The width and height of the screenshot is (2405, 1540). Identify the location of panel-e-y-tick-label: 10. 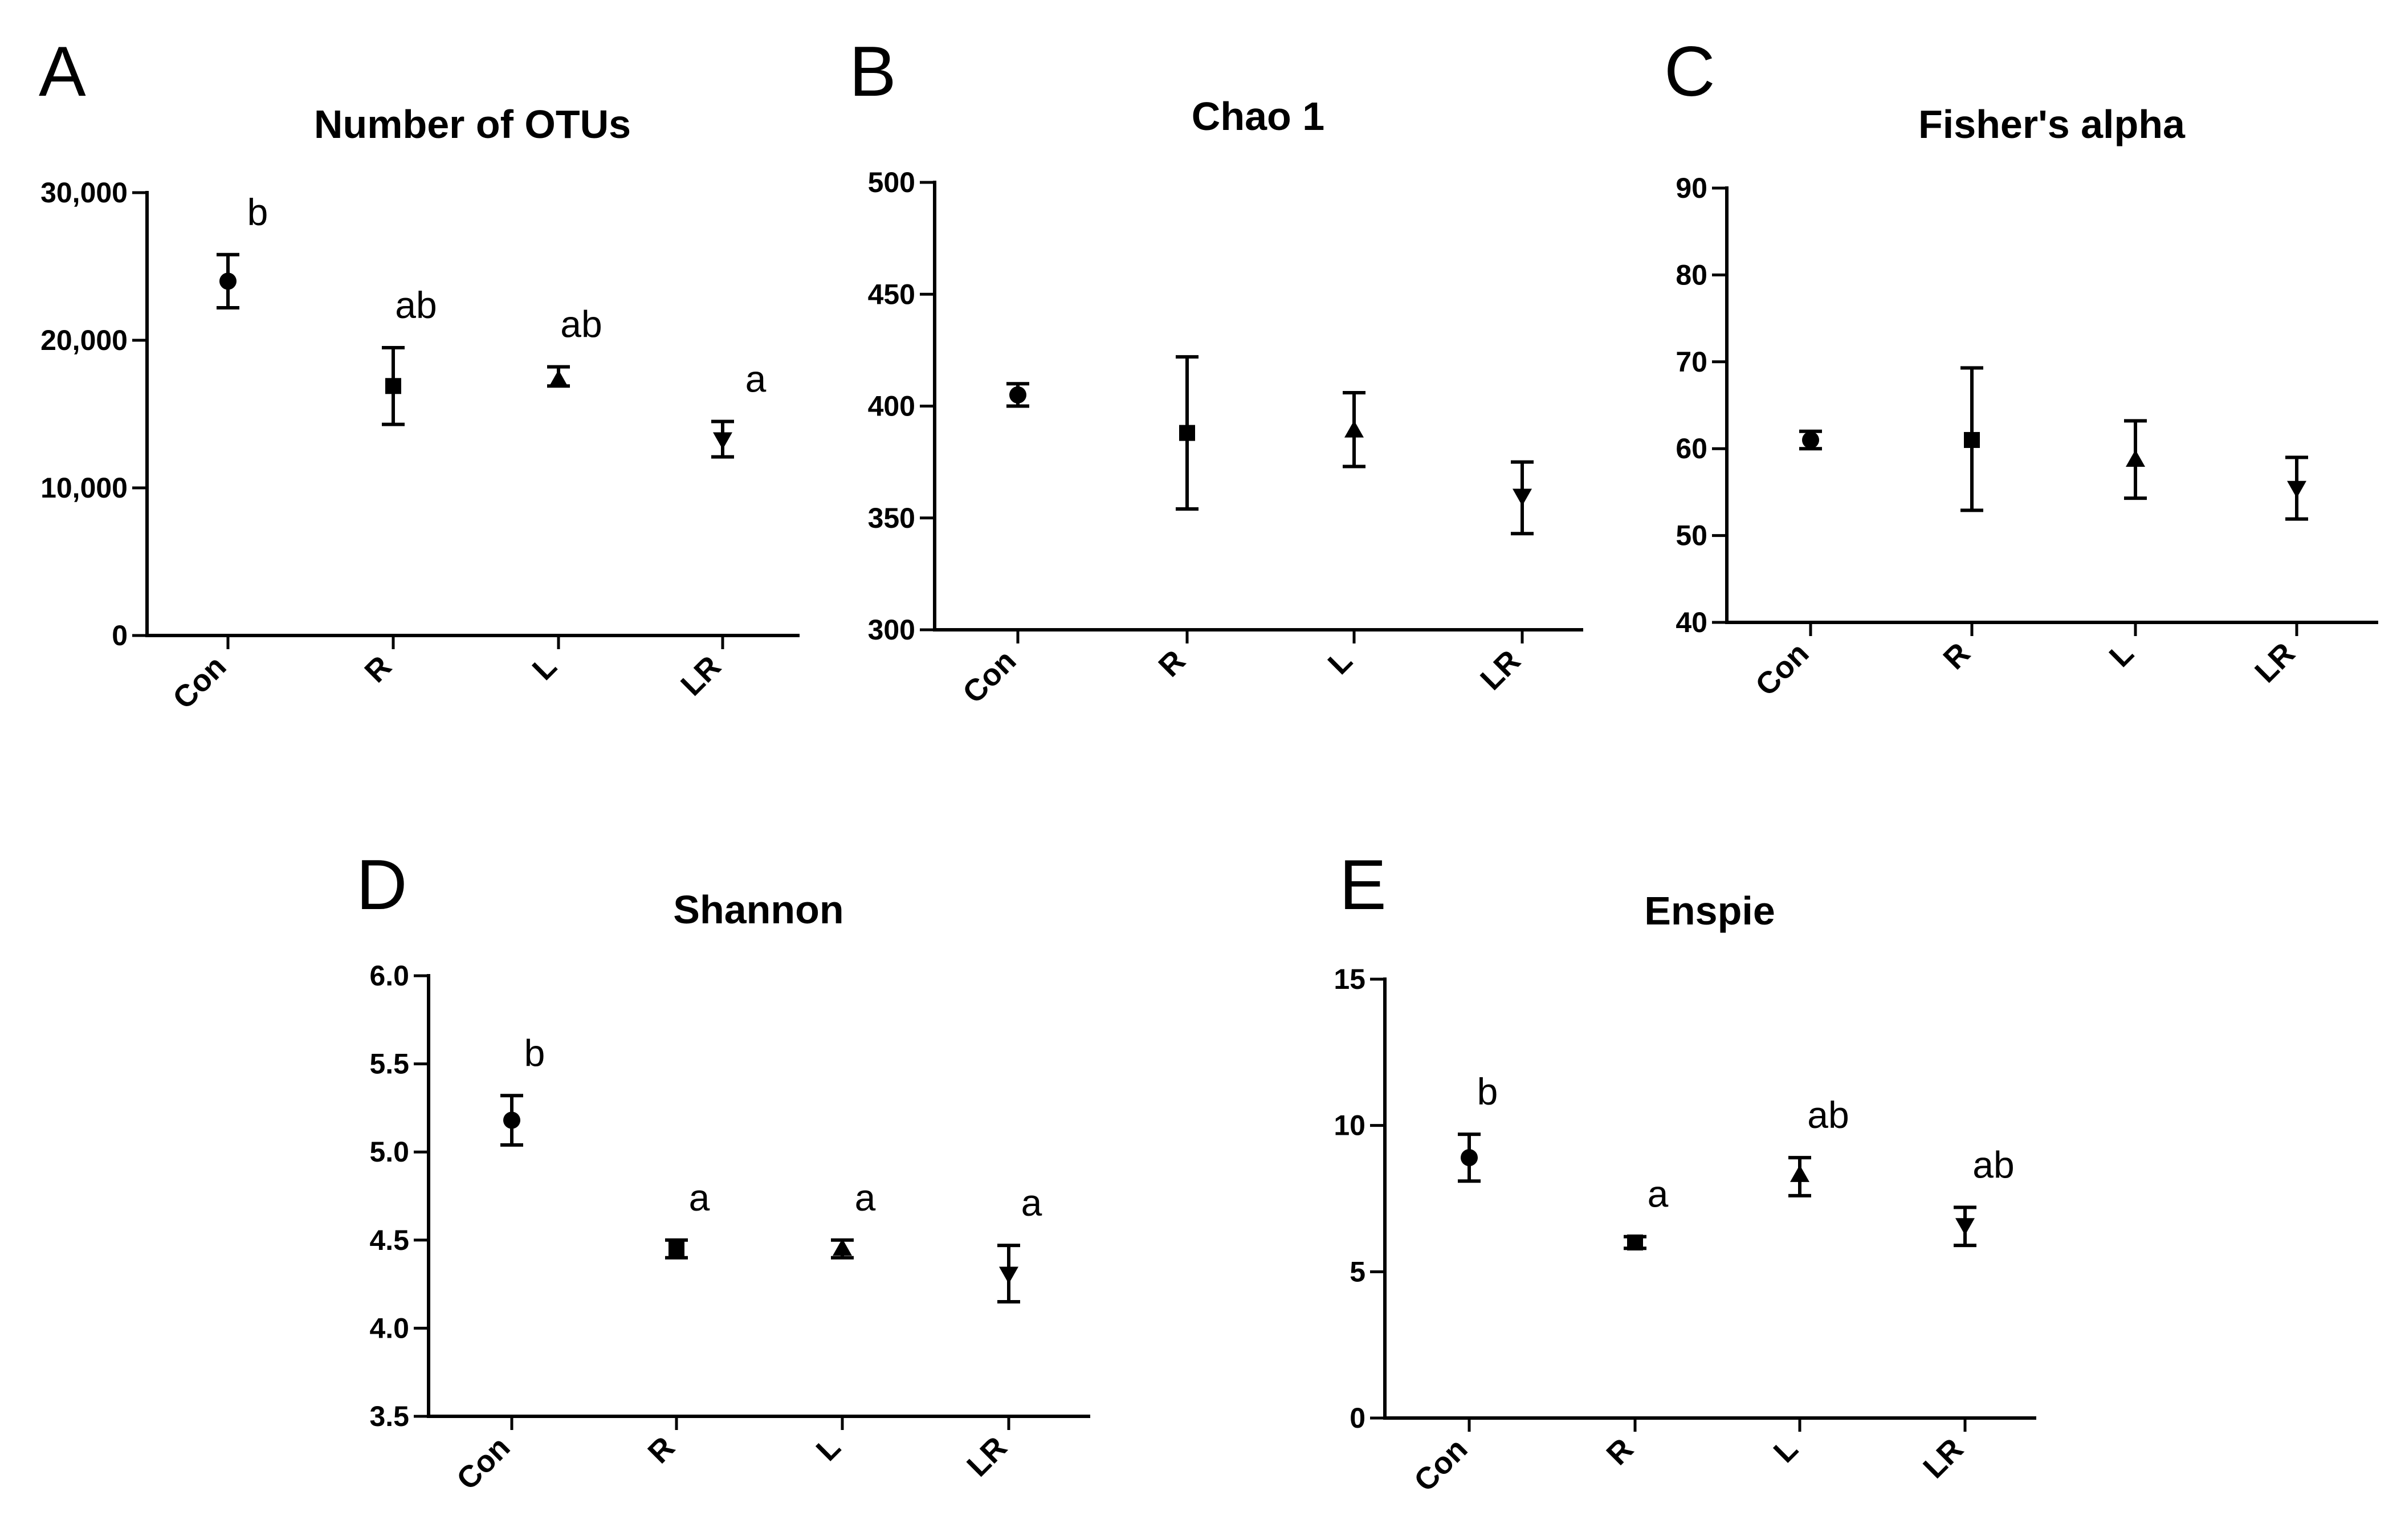
(1349, 1126).